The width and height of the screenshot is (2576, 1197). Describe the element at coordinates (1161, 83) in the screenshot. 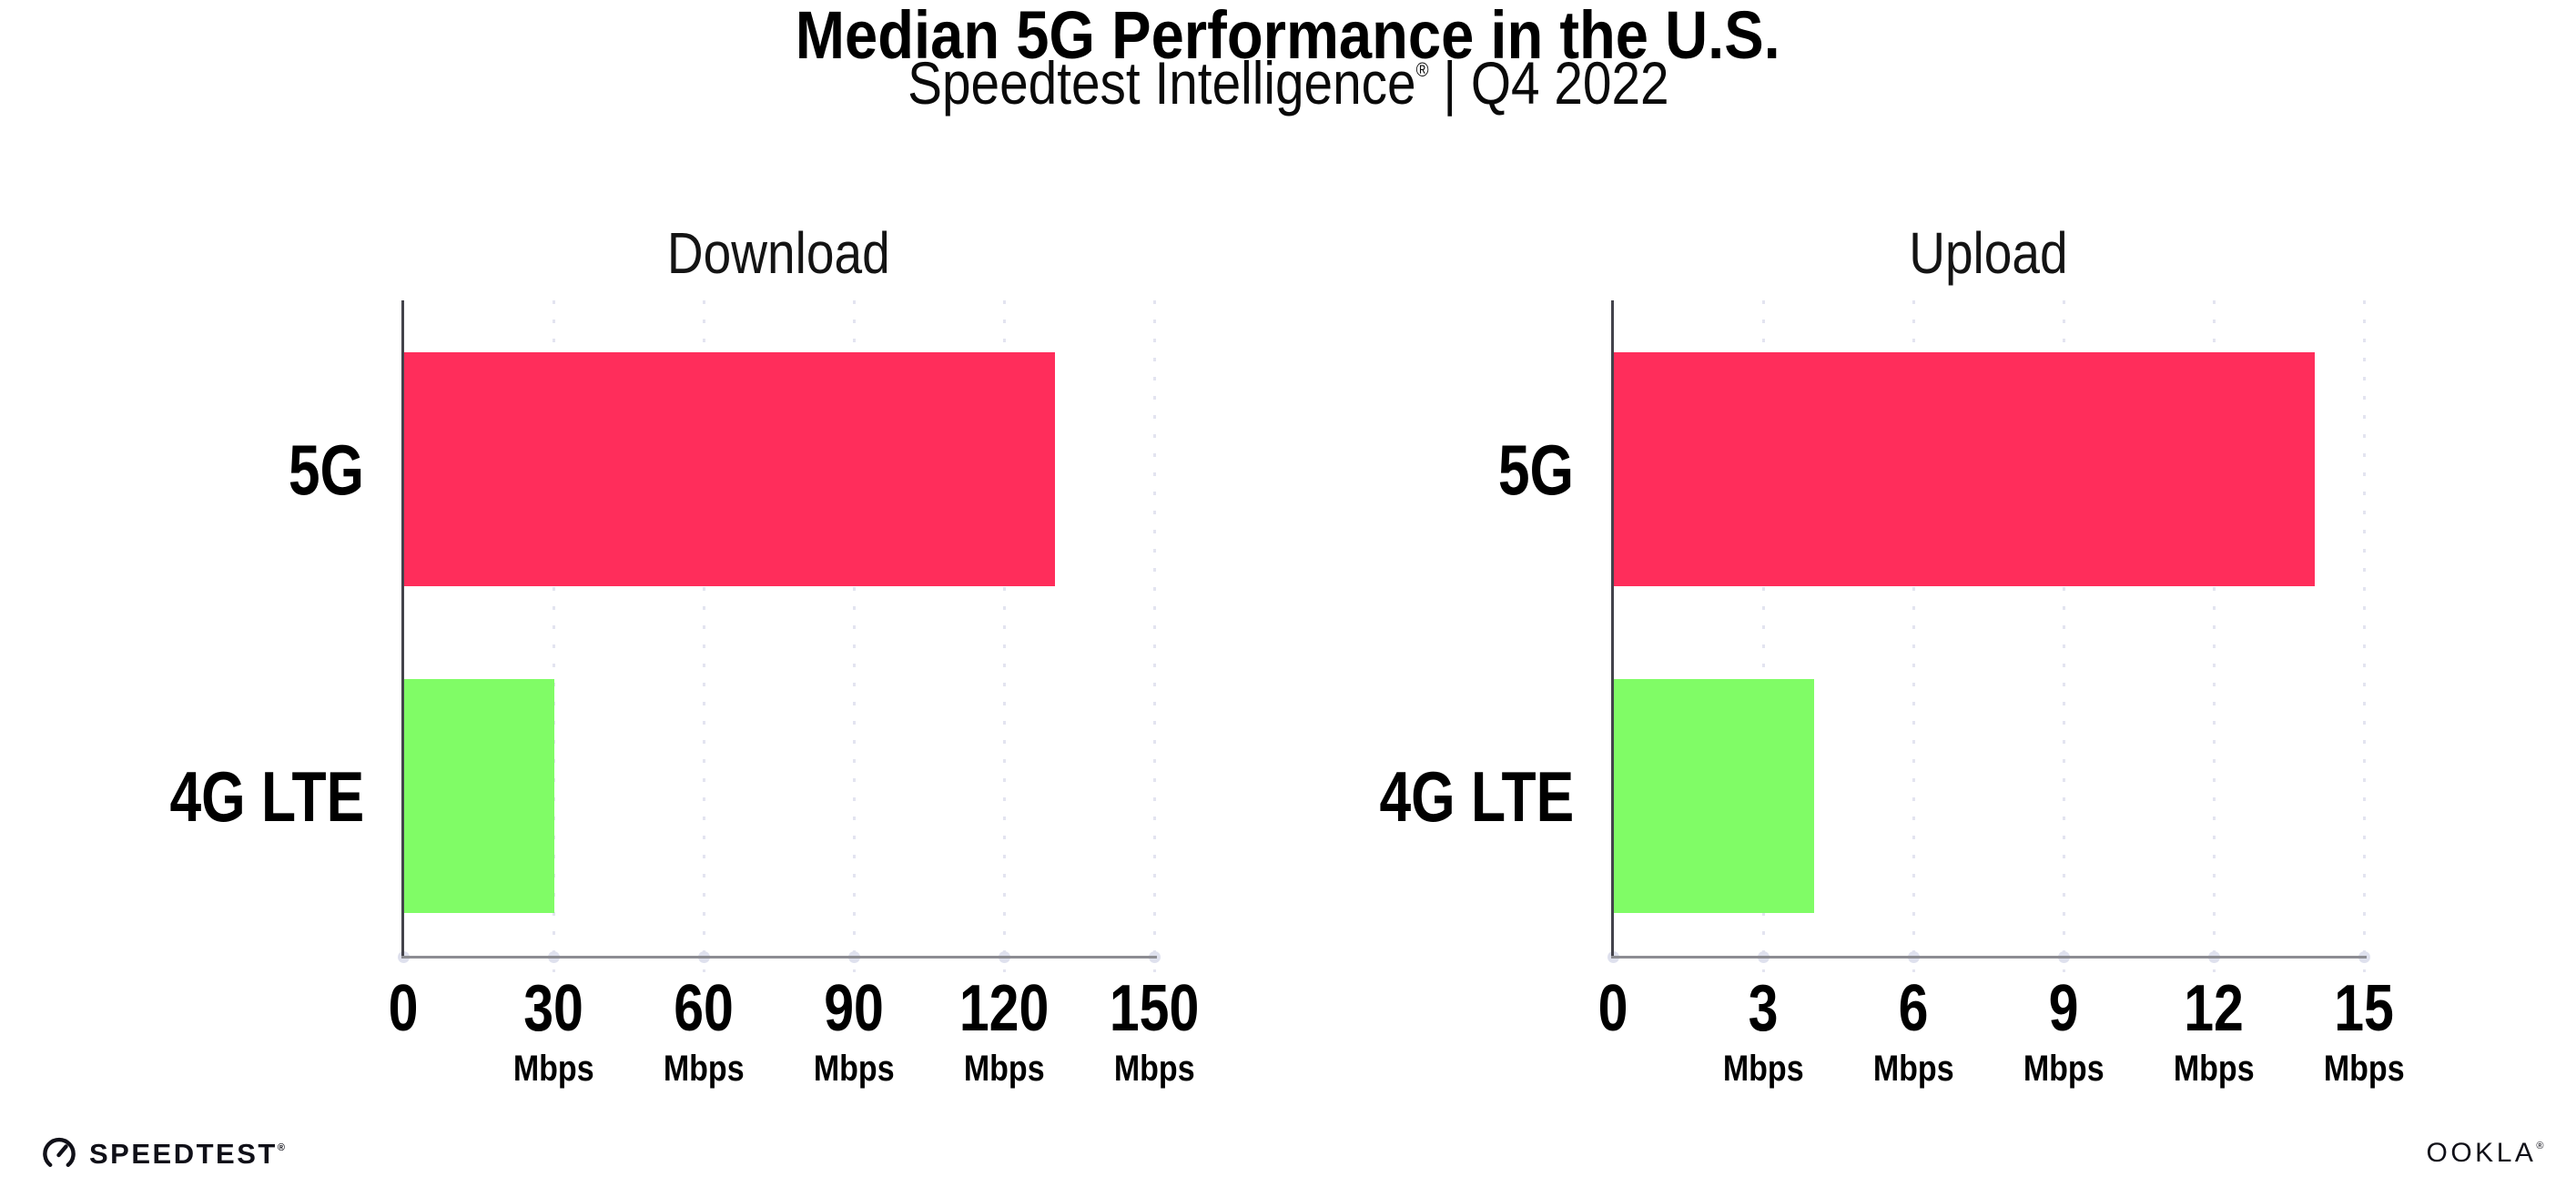

I see `subtitle-brand: Speedtest Intelligence` at that location.